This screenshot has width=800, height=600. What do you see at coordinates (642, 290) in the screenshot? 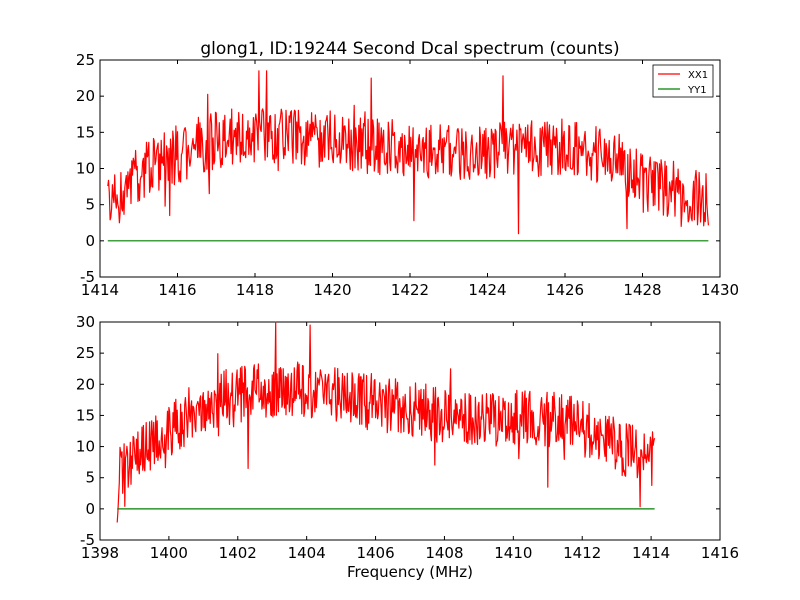
I see `x-tick-label: 1428` at bounding box center [642, 290].